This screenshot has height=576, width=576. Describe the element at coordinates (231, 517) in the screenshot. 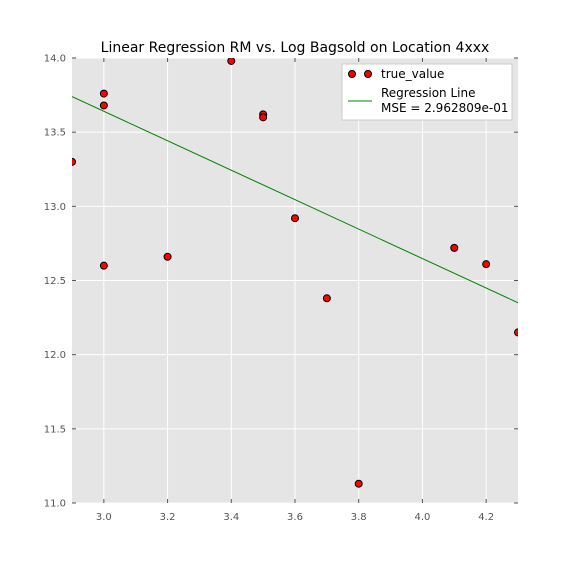

I see `x-tick-label: 3.4` at that location.